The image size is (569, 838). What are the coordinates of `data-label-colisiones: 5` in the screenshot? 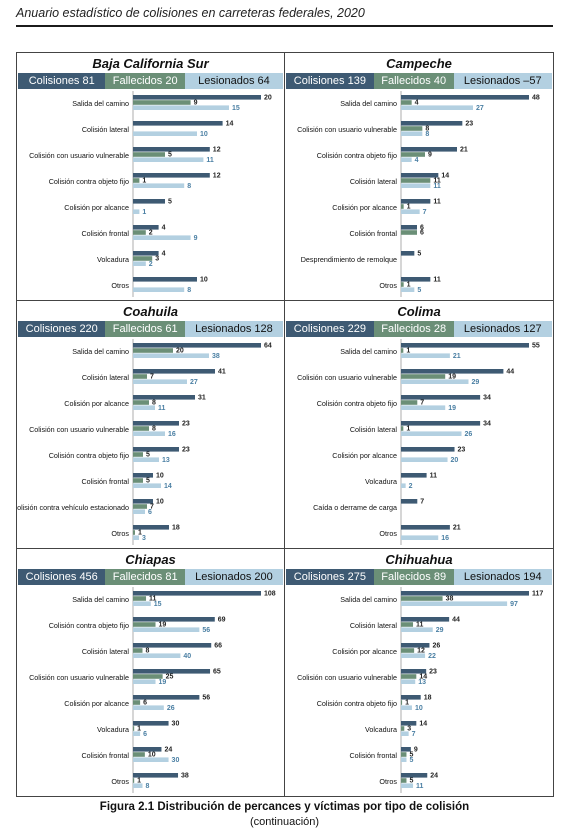 It's located at (170, 201).